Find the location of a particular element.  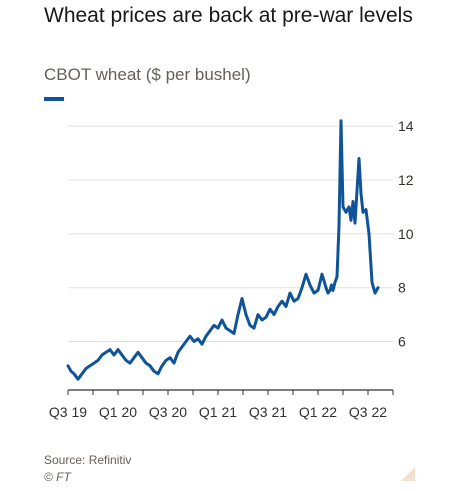

x-tick-label: Q3 20 is located at coordinates (168, 412).